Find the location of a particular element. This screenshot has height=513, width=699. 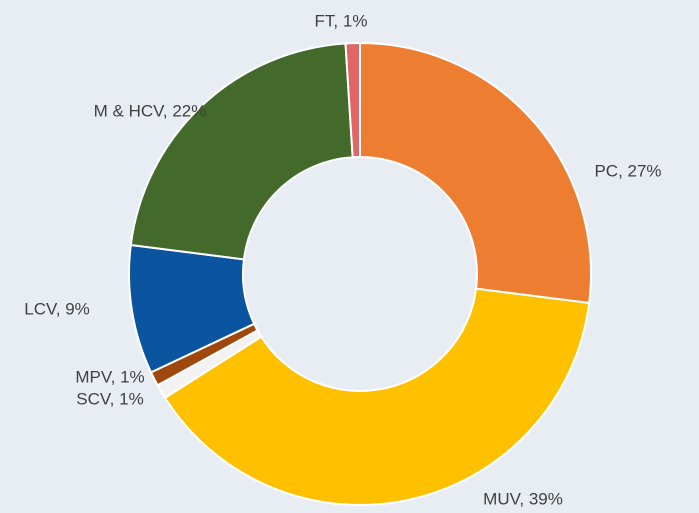

data-label: PC, 27% is located at coordinates (627, 170).